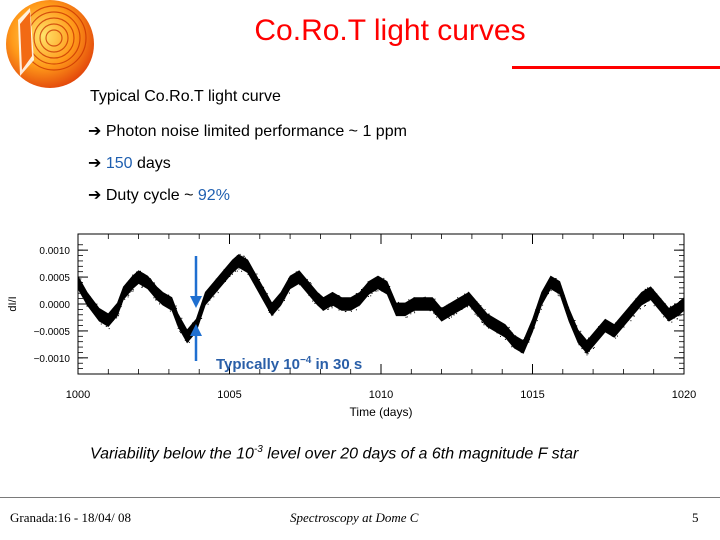 Image resolution: width=720 pixels, height=540 pixels. I want to click on right-arrow-icon: ➔, so click(95, 163).